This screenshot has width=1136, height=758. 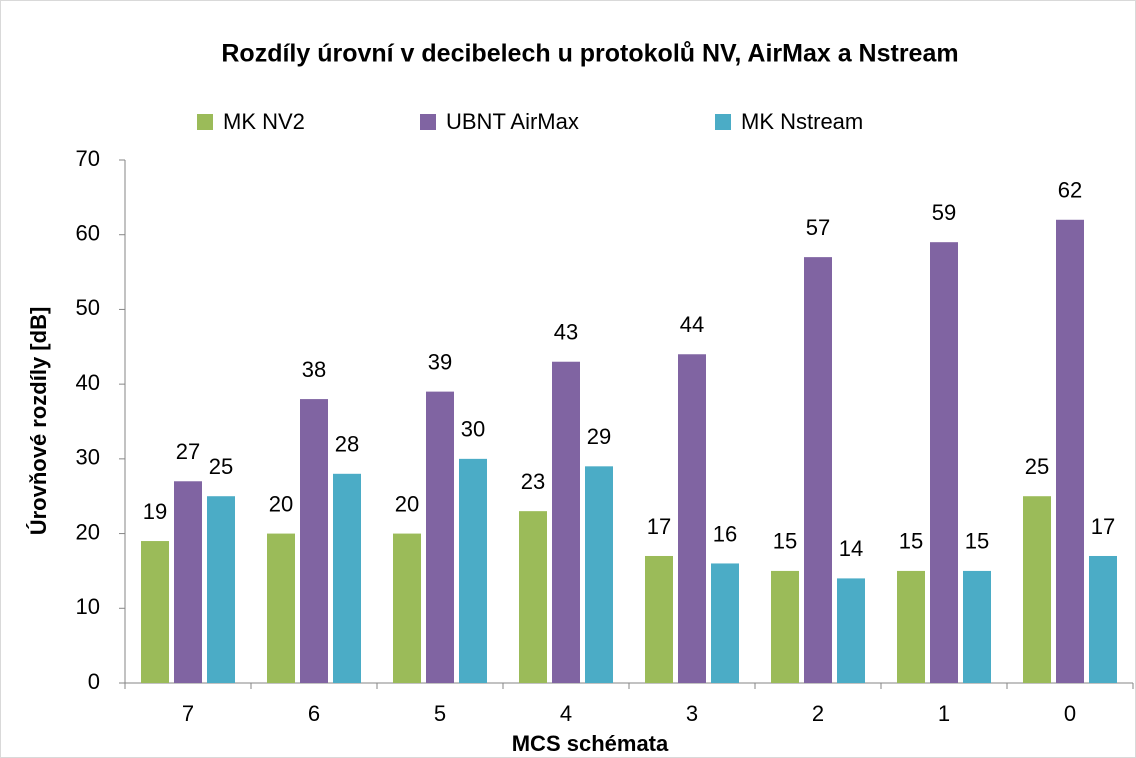 What do you see at coordinates (1070, 713) in the screenshot?
I see `x-tick-label: 0` at bounding box center [1070, 713].